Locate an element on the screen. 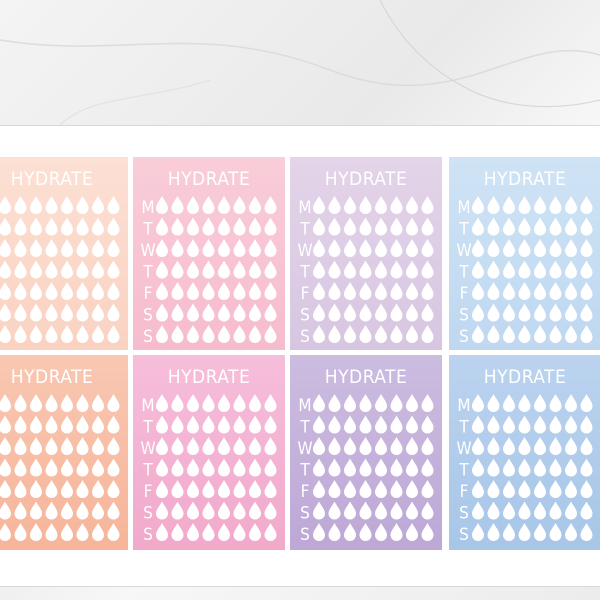  day-letter: F is located at coordinates (305, 492).